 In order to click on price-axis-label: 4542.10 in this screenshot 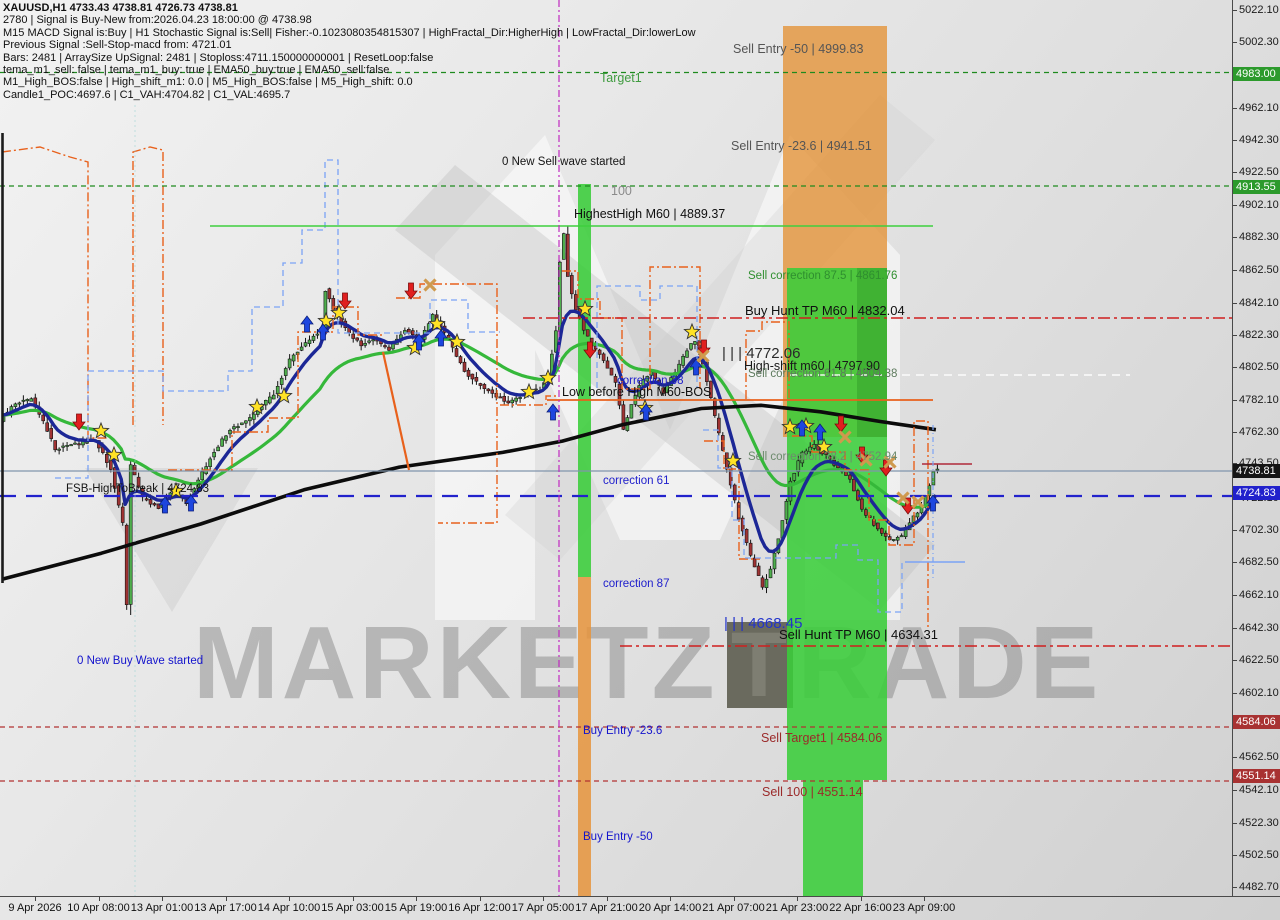, I will do `click(1256, 790)`.